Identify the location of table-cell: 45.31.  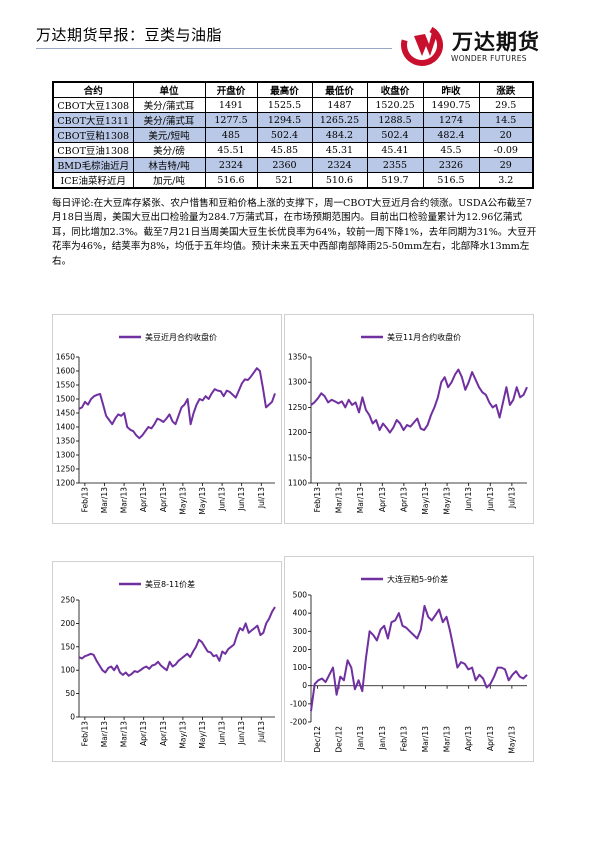
(339, 150).